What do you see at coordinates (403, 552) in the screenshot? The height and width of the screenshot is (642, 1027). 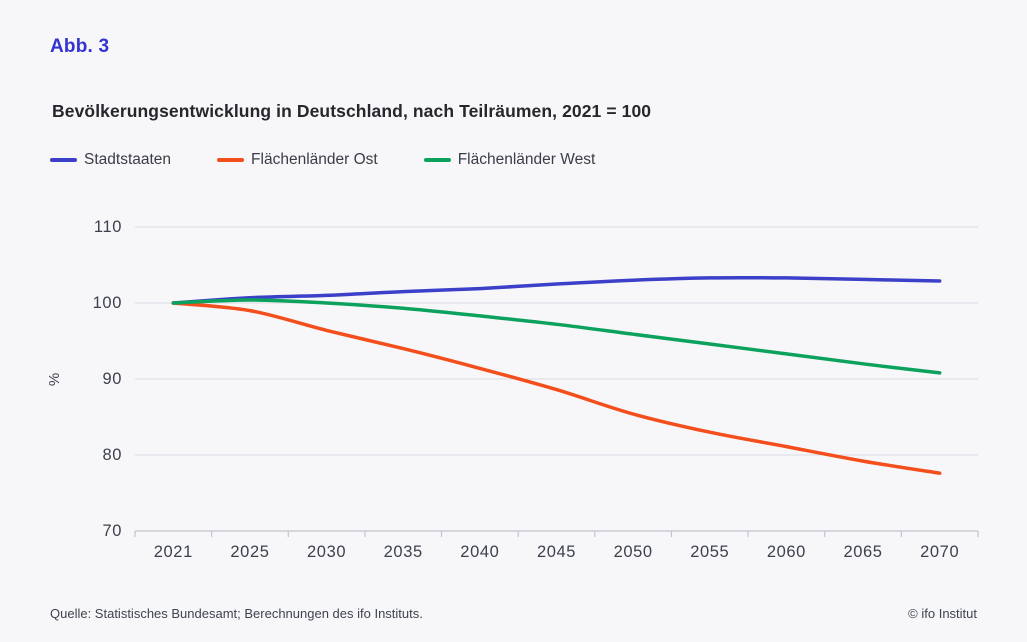 I see `x-tick-label: 2035` at bounding box center [403, 552].